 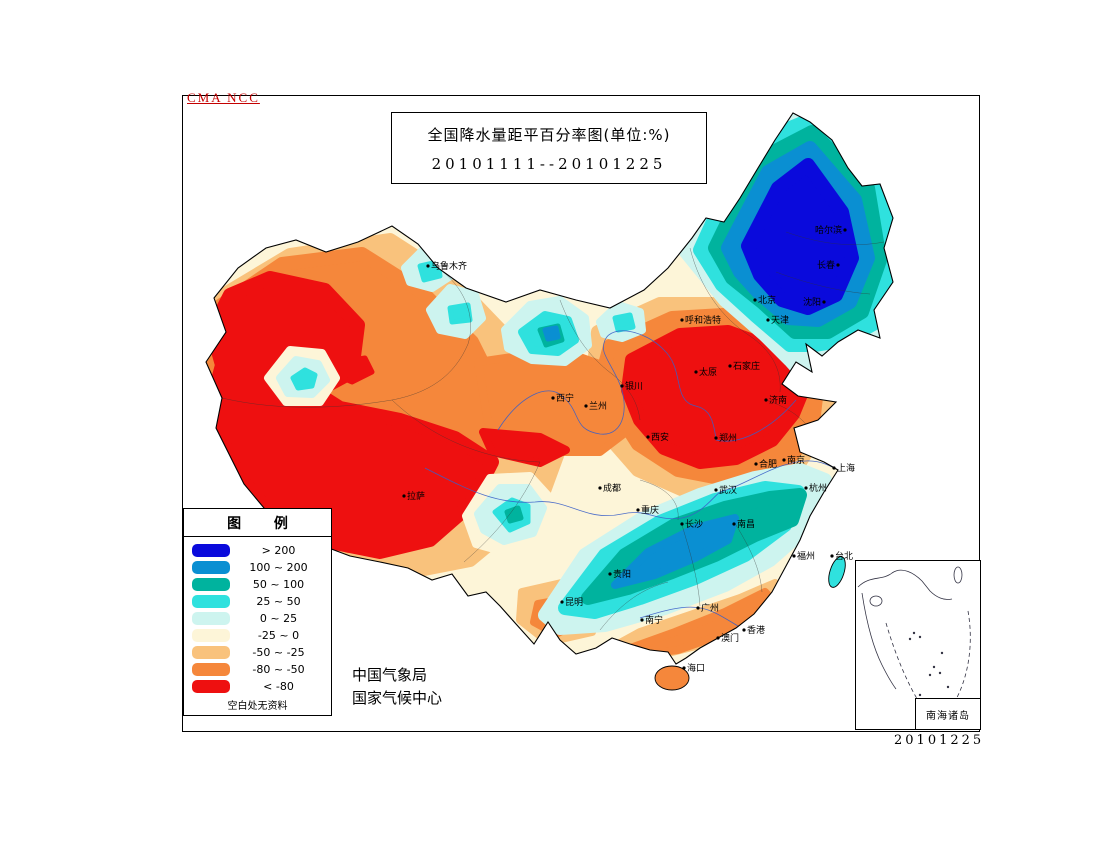 What do you see at coordinates (904, 665) in the screenshot?
I see `inset-dash-line-west` at bounding box center [904, 665].